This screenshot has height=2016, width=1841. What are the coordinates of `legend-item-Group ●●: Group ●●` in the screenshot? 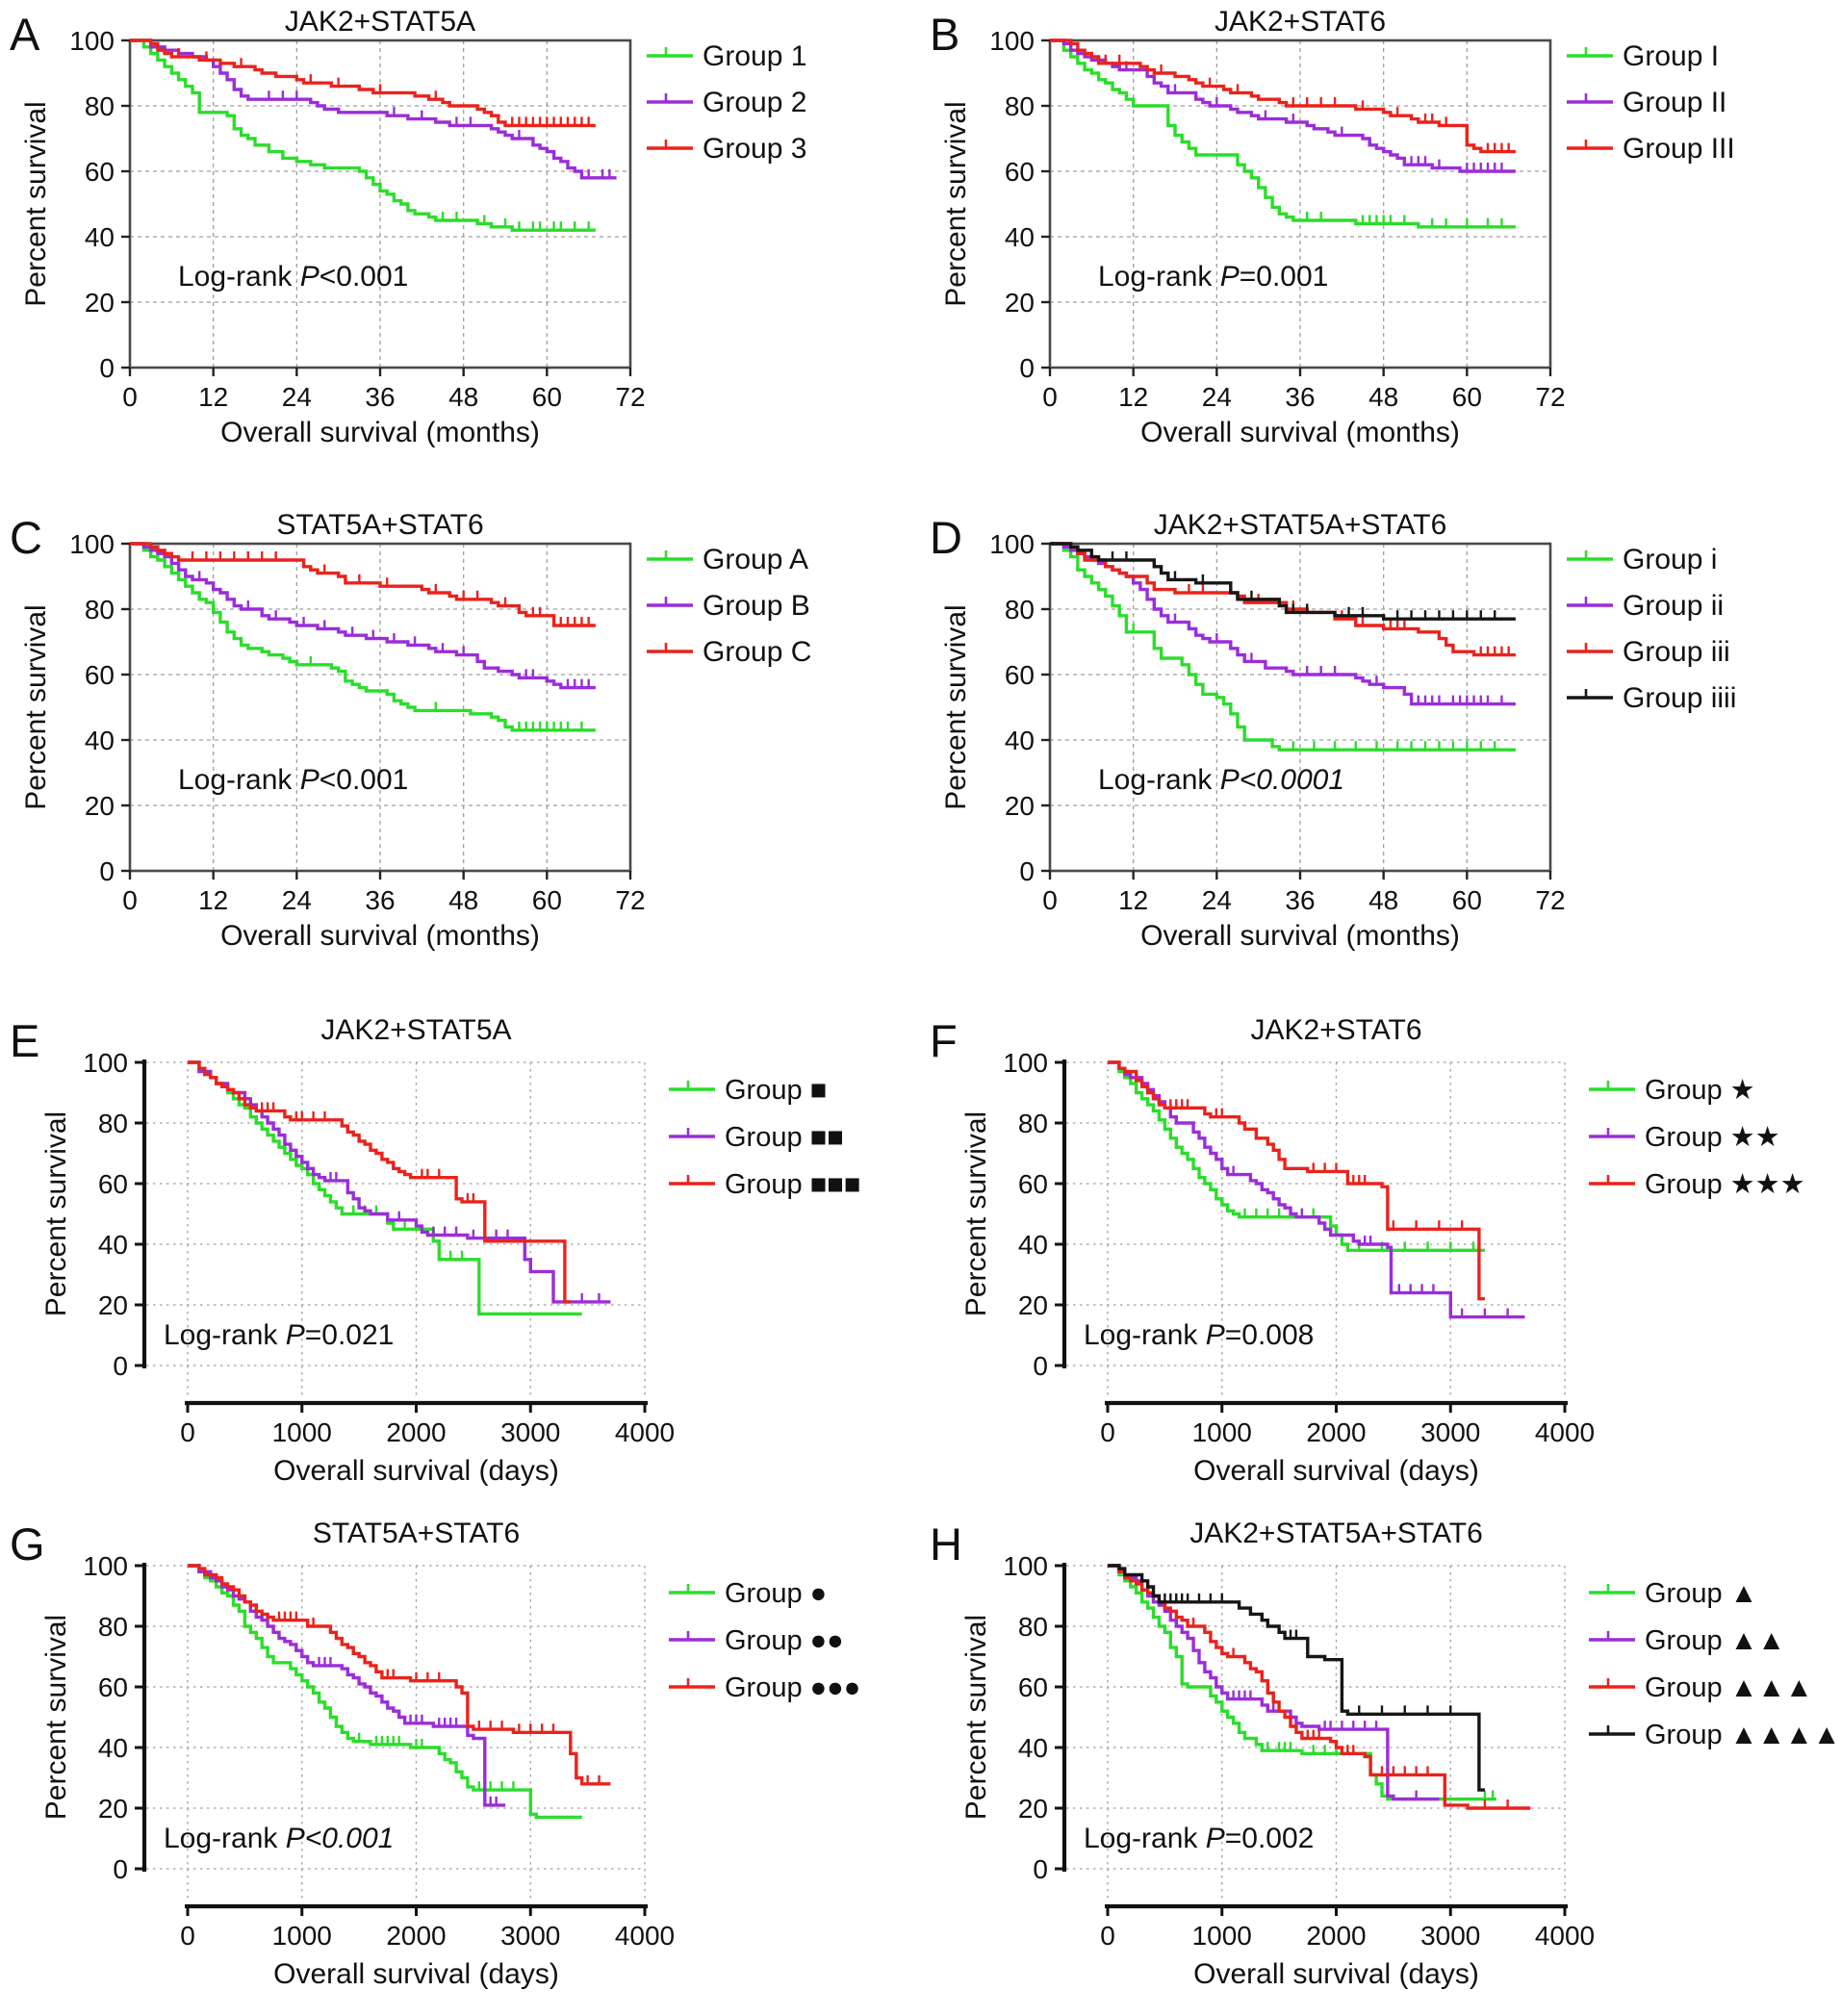 It's located at (756, 1640).